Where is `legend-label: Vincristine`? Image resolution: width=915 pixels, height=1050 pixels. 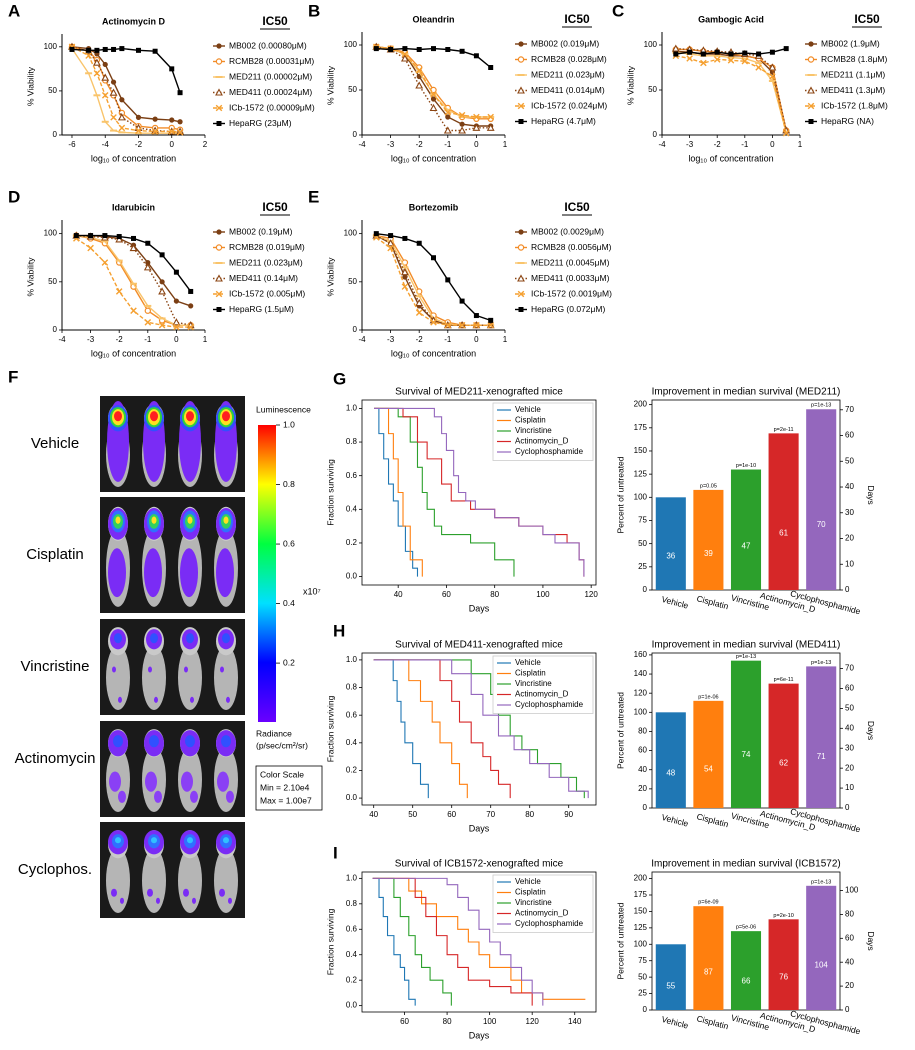
legend-label: Vincristine is located at coordinates (533, 430).